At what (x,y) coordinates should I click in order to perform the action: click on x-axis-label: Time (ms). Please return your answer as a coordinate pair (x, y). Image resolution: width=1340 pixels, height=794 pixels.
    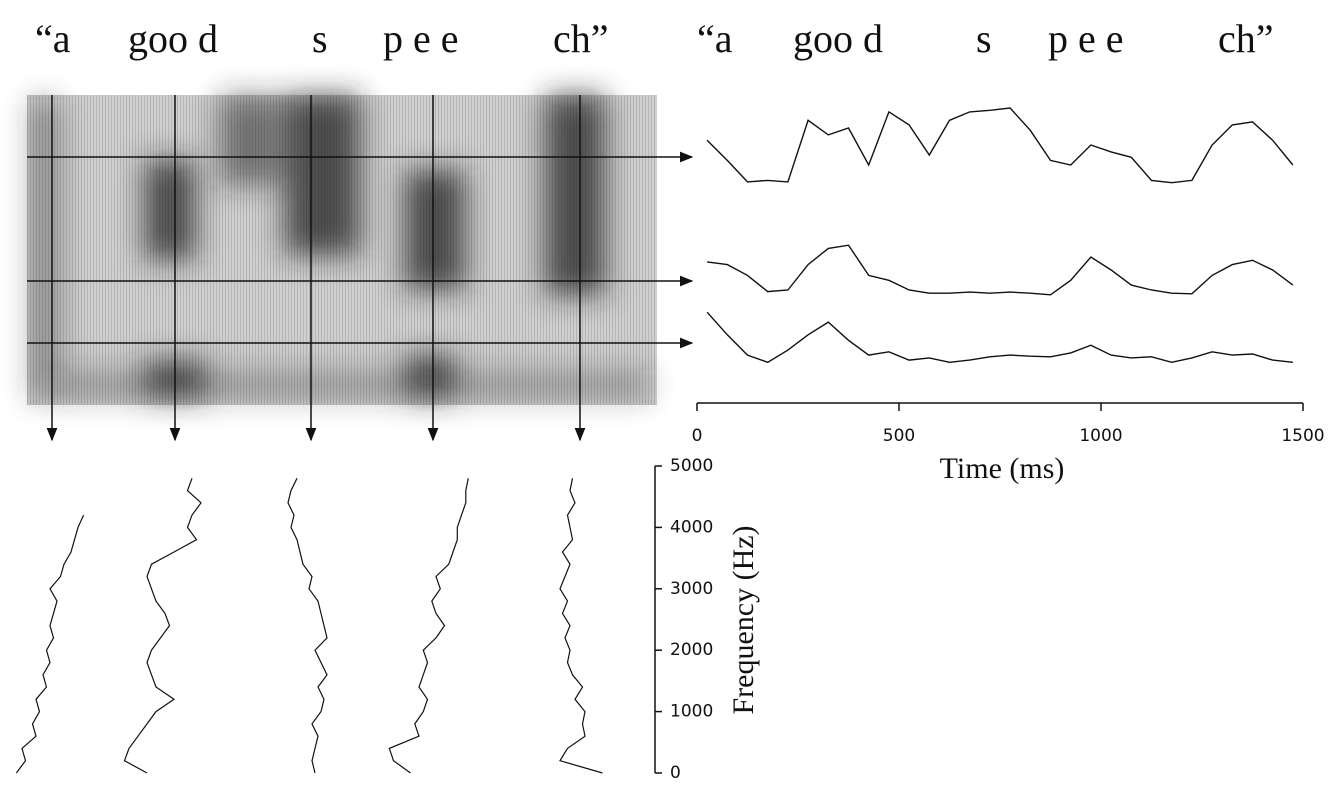
    Looking at the image, I should click on (1002, 468).